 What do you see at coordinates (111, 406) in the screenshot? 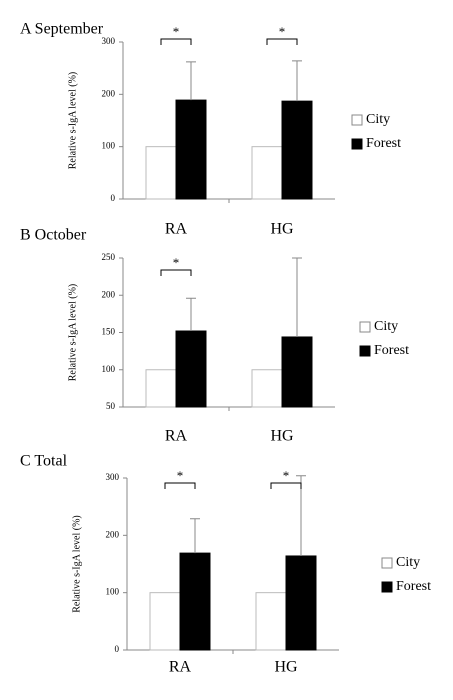
I see `y-tick-label: 50` at bounding box center [111, 406].